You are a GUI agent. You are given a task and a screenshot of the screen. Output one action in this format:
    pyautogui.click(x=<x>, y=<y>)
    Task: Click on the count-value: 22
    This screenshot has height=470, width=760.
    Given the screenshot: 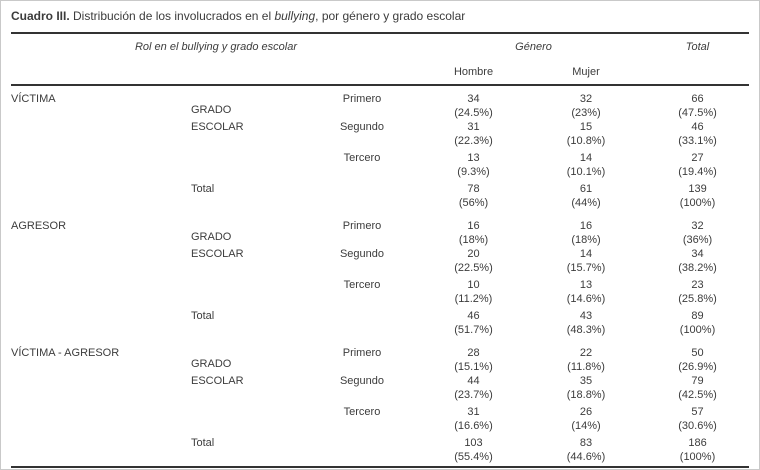 What is the action you would take?
    pyautogui.click(x=586, y=353)
    